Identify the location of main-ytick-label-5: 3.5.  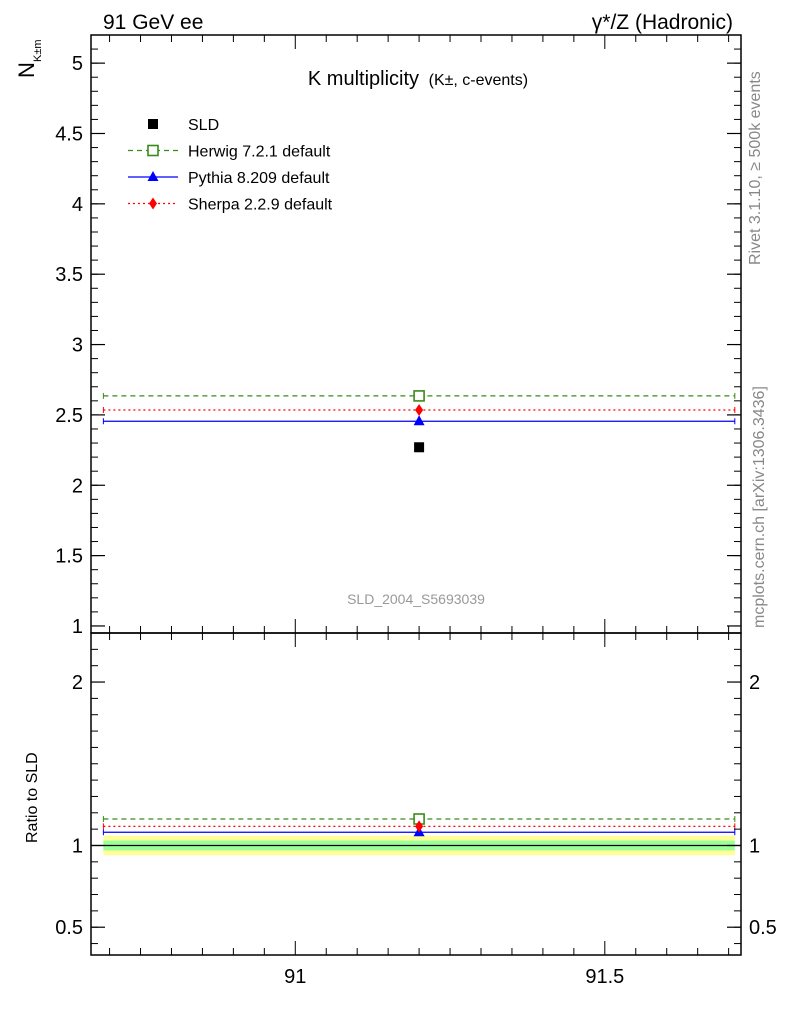
(69, 275).